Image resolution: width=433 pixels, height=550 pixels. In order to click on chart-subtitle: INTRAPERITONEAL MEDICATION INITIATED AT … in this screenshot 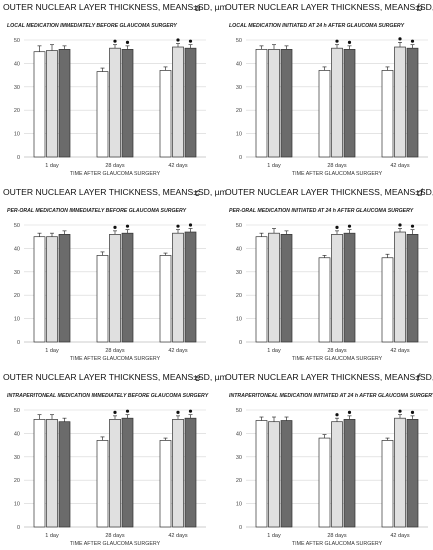, I will do `click(331, 396)`.